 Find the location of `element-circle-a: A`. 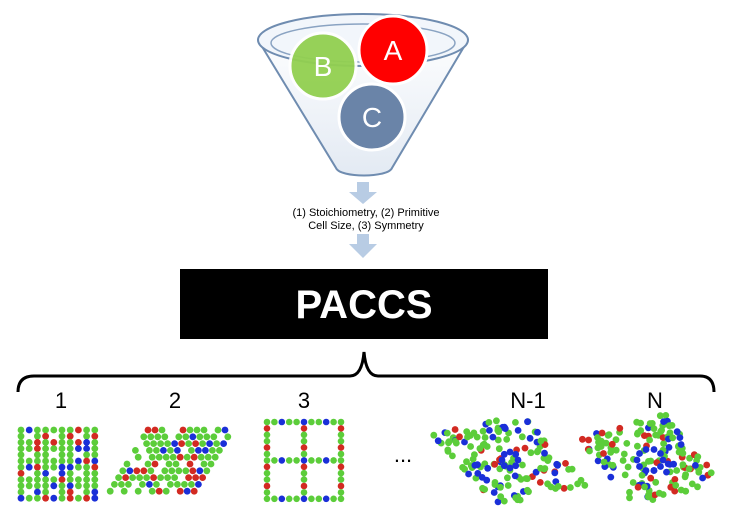

element-circle-a: A is located at coordinates (393, 50).